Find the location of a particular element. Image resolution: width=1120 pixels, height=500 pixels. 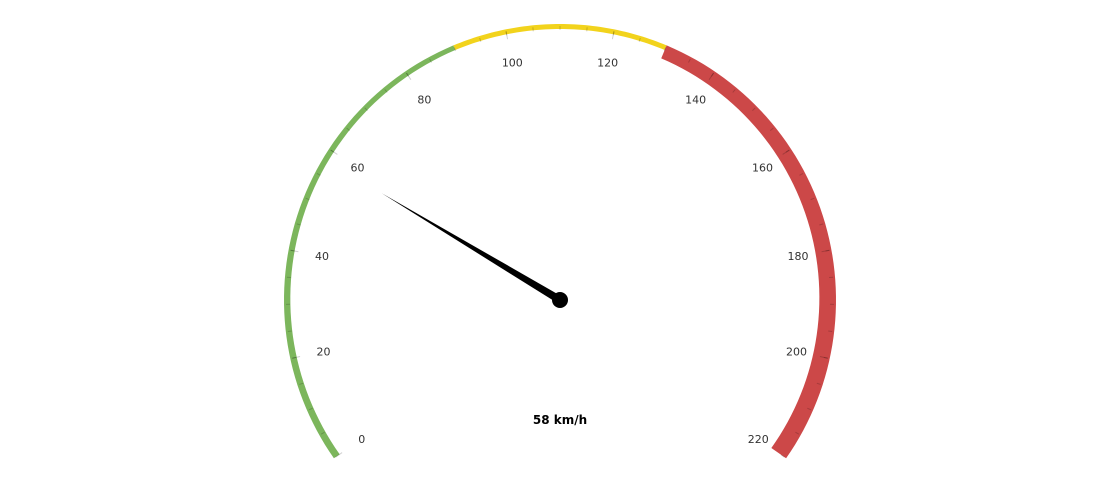

gauge-band-yellow is located at coordinates (560, 37).